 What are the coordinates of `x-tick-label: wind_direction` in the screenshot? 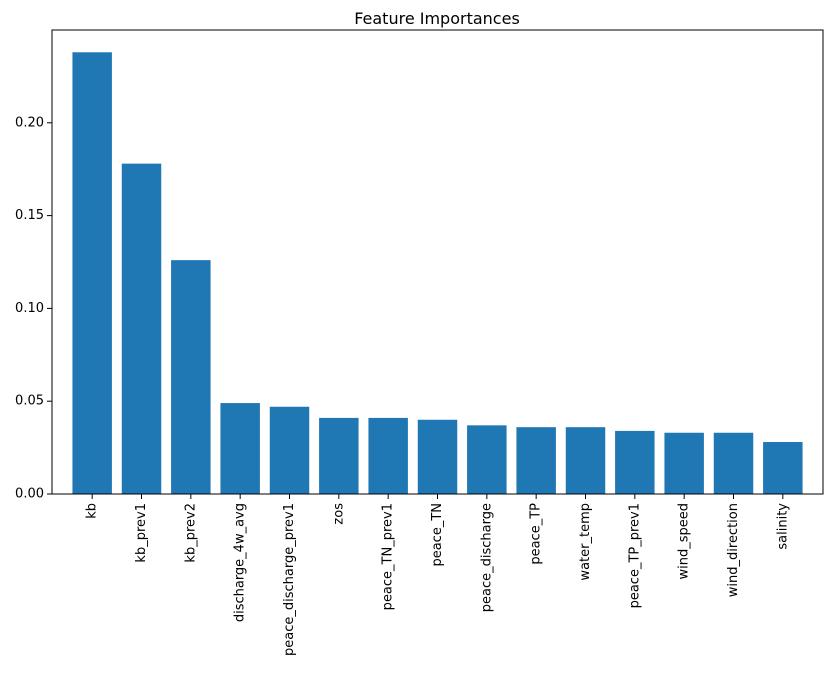 It's located at (733, 550).